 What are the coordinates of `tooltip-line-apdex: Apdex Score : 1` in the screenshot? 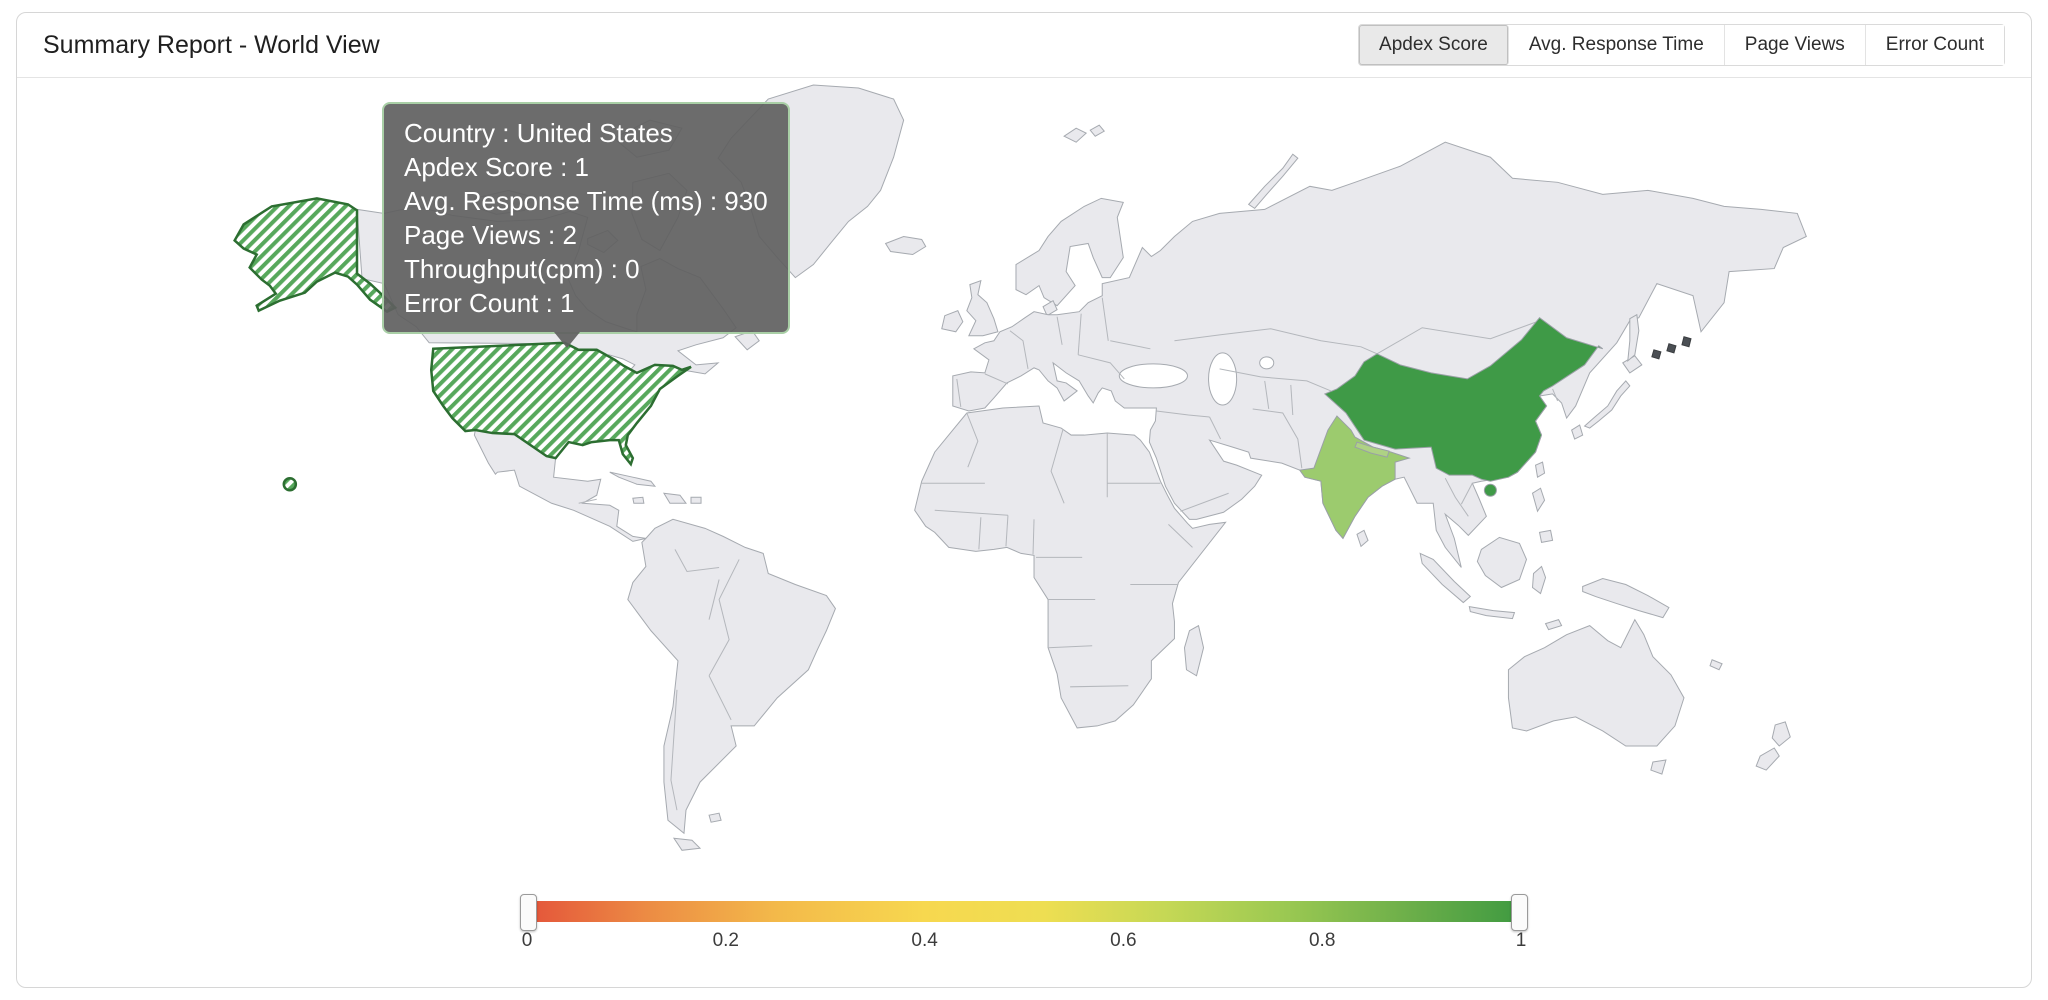 It's located at (496, 167).